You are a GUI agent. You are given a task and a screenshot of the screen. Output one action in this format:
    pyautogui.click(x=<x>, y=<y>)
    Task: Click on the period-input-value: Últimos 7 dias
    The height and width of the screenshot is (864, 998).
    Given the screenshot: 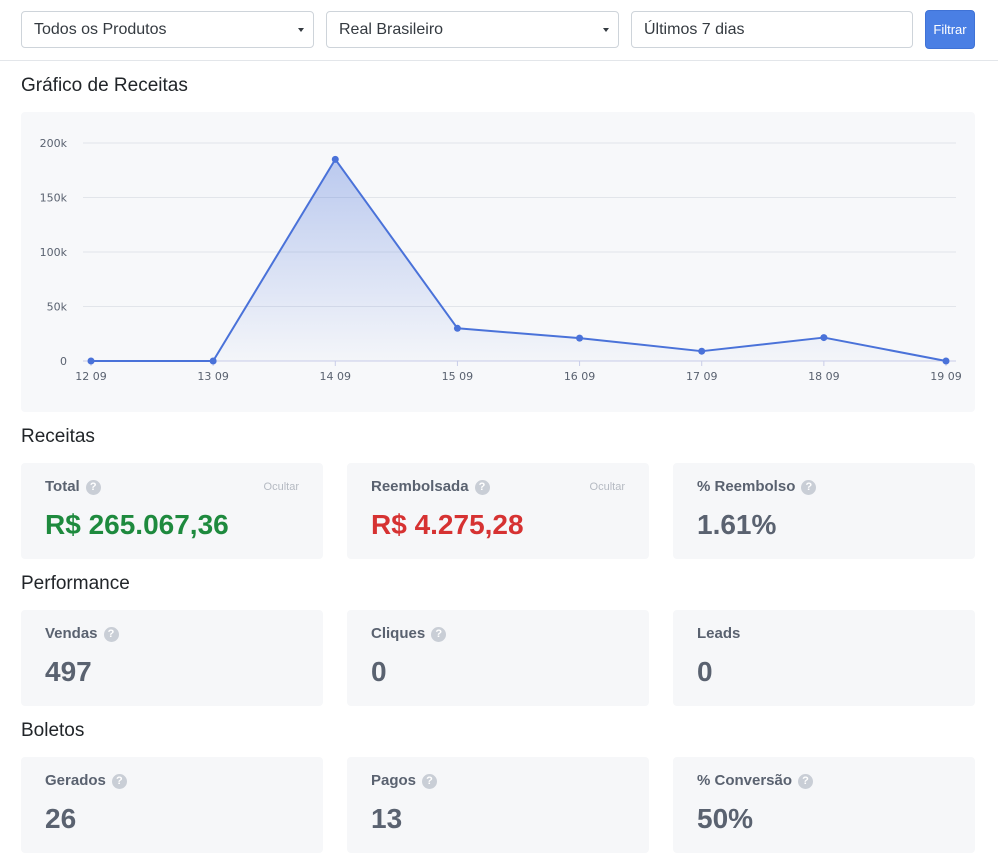 What is the action you would take?
    pyautogui.click(x=694, y=29)
    